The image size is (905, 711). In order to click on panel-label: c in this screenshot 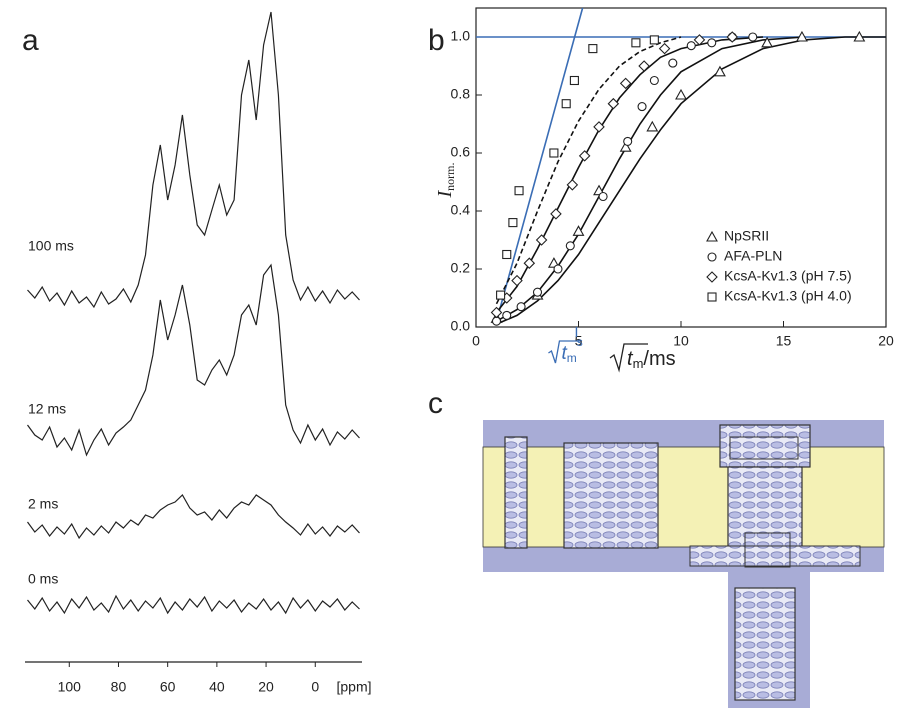, I will do `click(435, 403)`.